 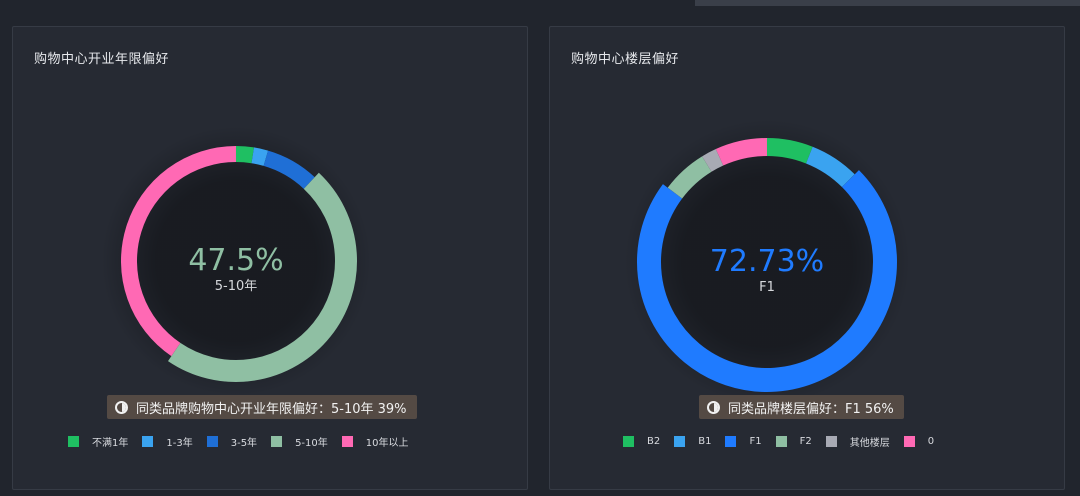 I want to click on top-scrollbar, so click(x=887, y=3).